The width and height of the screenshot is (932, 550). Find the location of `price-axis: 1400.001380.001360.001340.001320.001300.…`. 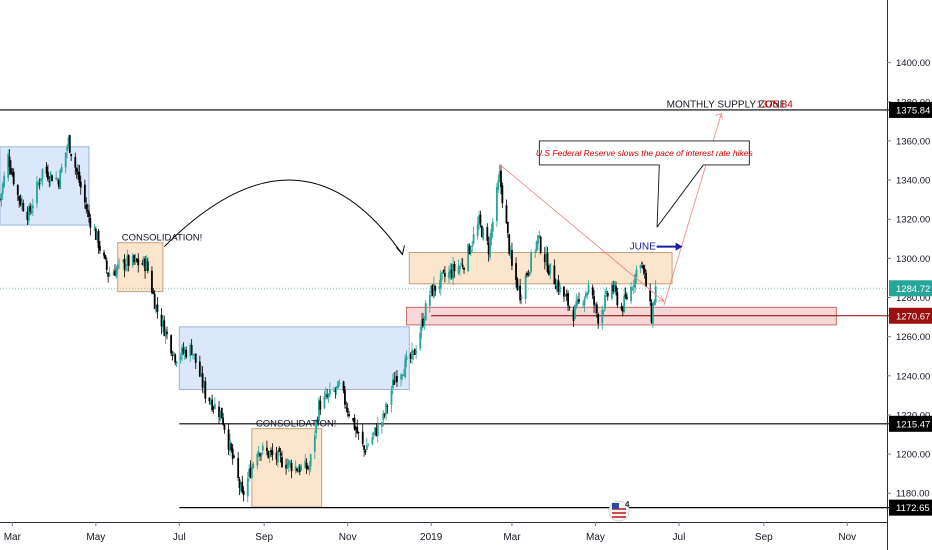

price-axis: 1400.001380.001360.001340.001320.001300.… is located at coordinates (908, 279).